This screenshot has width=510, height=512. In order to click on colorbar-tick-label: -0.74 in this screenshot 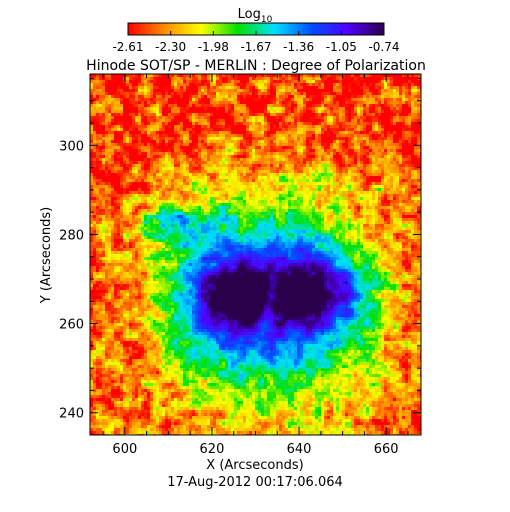, I will do `click(383, 47)`.